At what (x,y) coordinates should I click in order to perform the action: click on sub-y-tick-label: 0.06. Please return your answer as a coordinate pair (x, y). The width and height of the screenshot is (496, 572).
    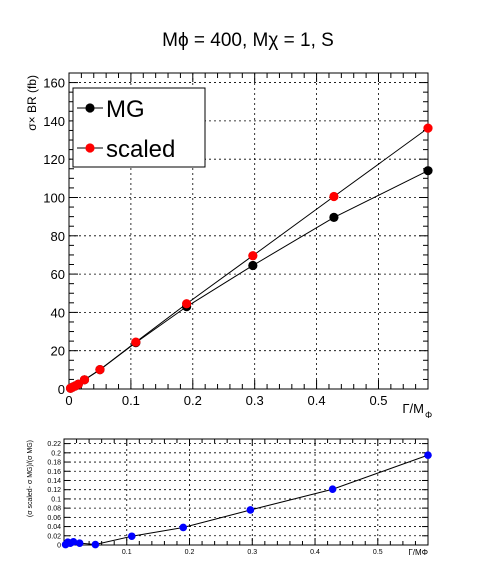
    Looking at the image, I should click on (54, 518).